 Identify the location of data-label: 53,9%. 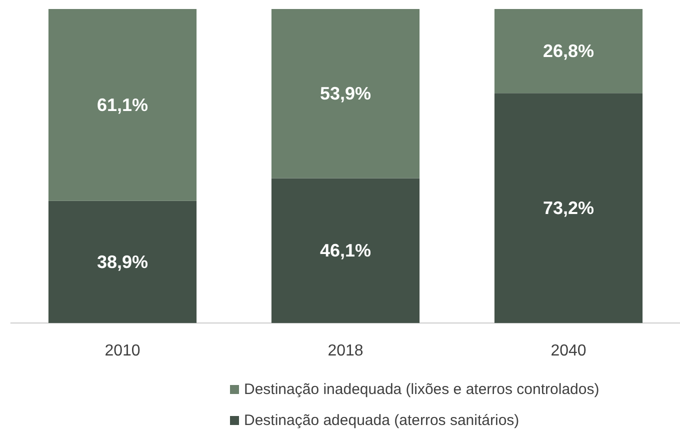
(346, 94).